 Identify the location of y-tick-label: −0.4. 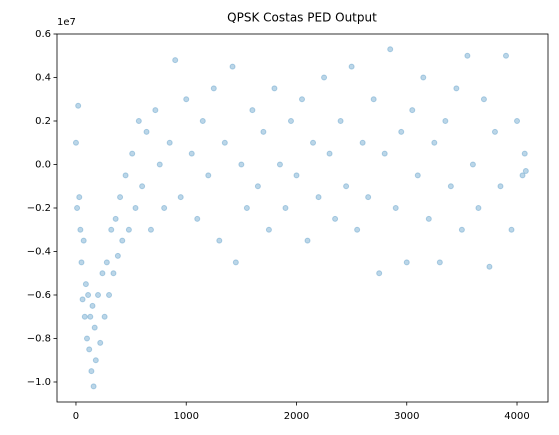
(39, 251).